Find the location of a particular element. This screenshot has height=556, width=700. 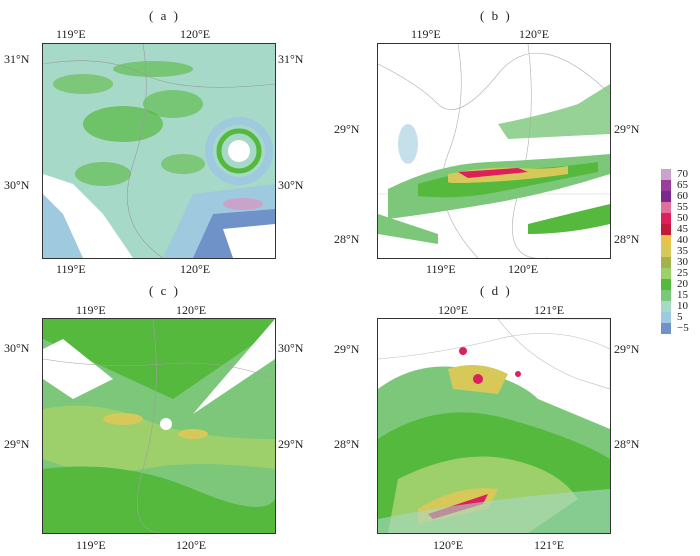

legend-level-label: 70 is located at coordinates (682, 174).